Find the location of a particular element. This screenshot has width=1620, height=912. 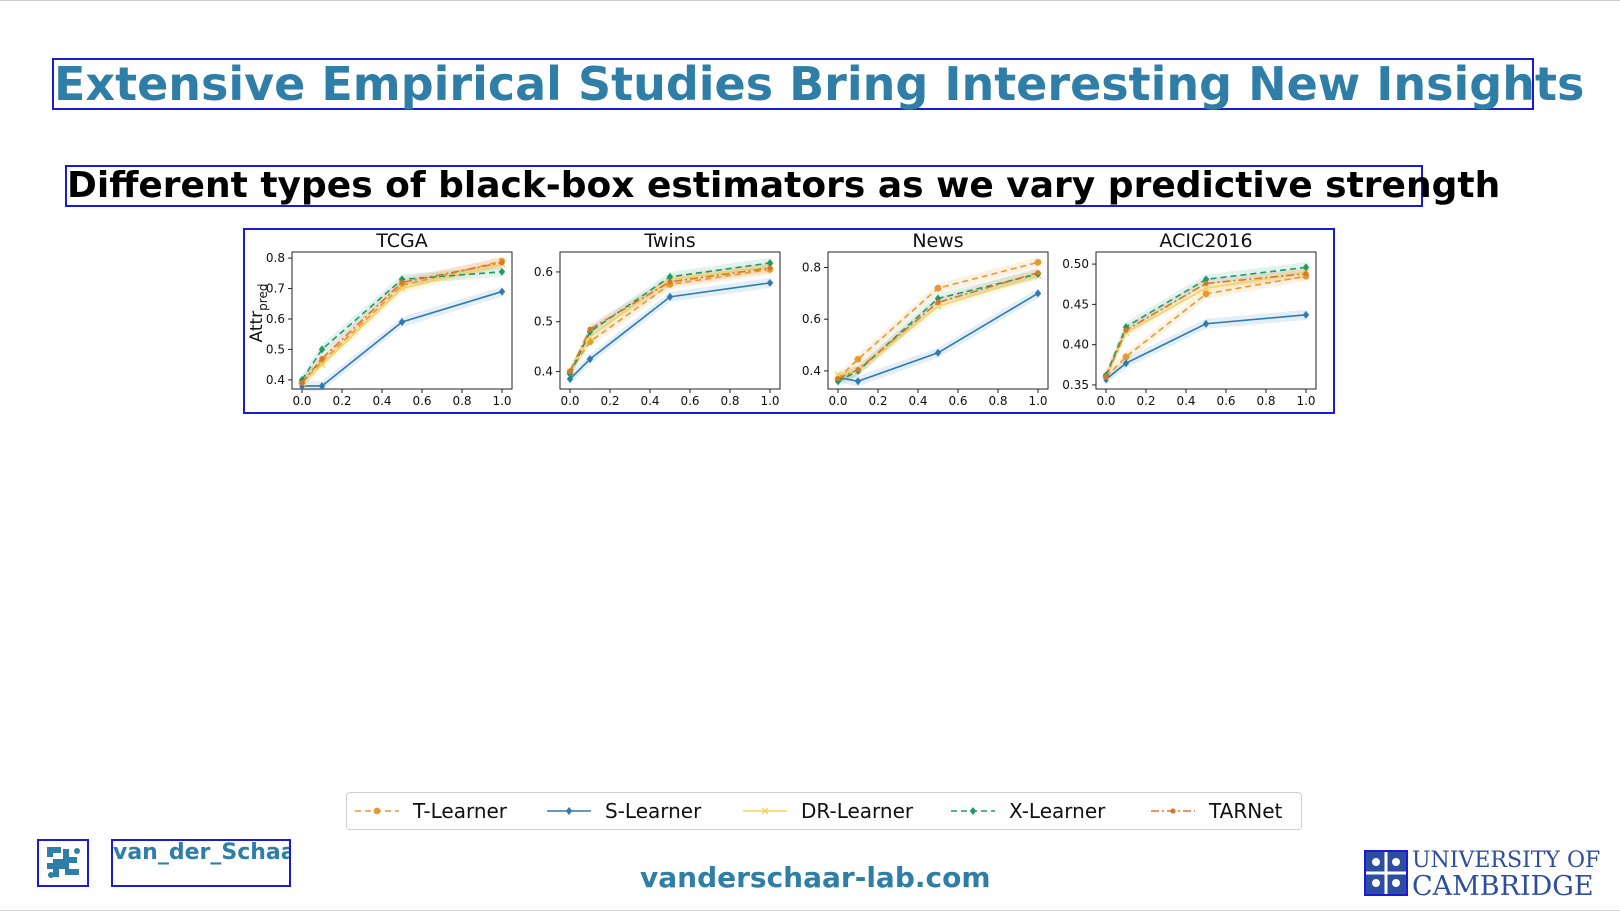

x-tick-label: 0.8 is located at coordinates (729, 401).